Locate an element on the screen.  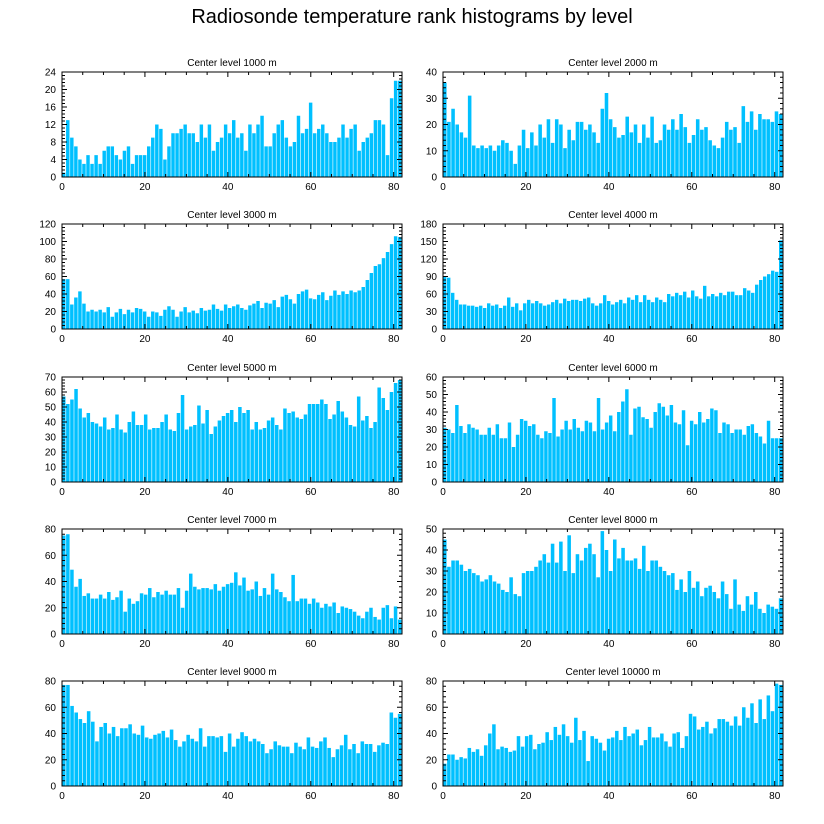
y-tick-label: 20 is located at coordinates (51, 453).